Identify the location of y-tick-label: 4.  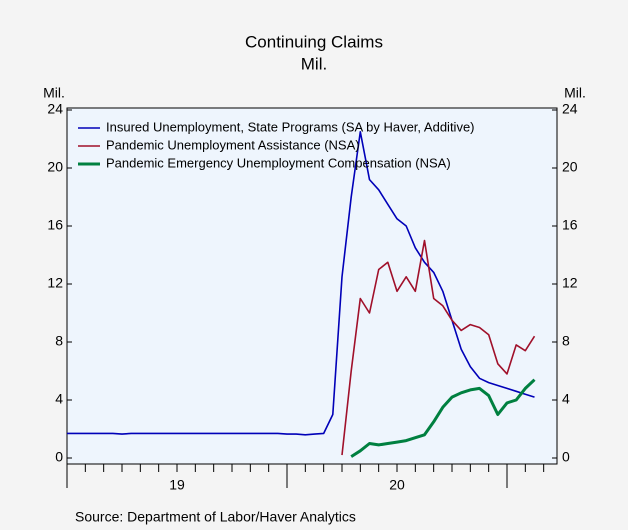
(59, 399).